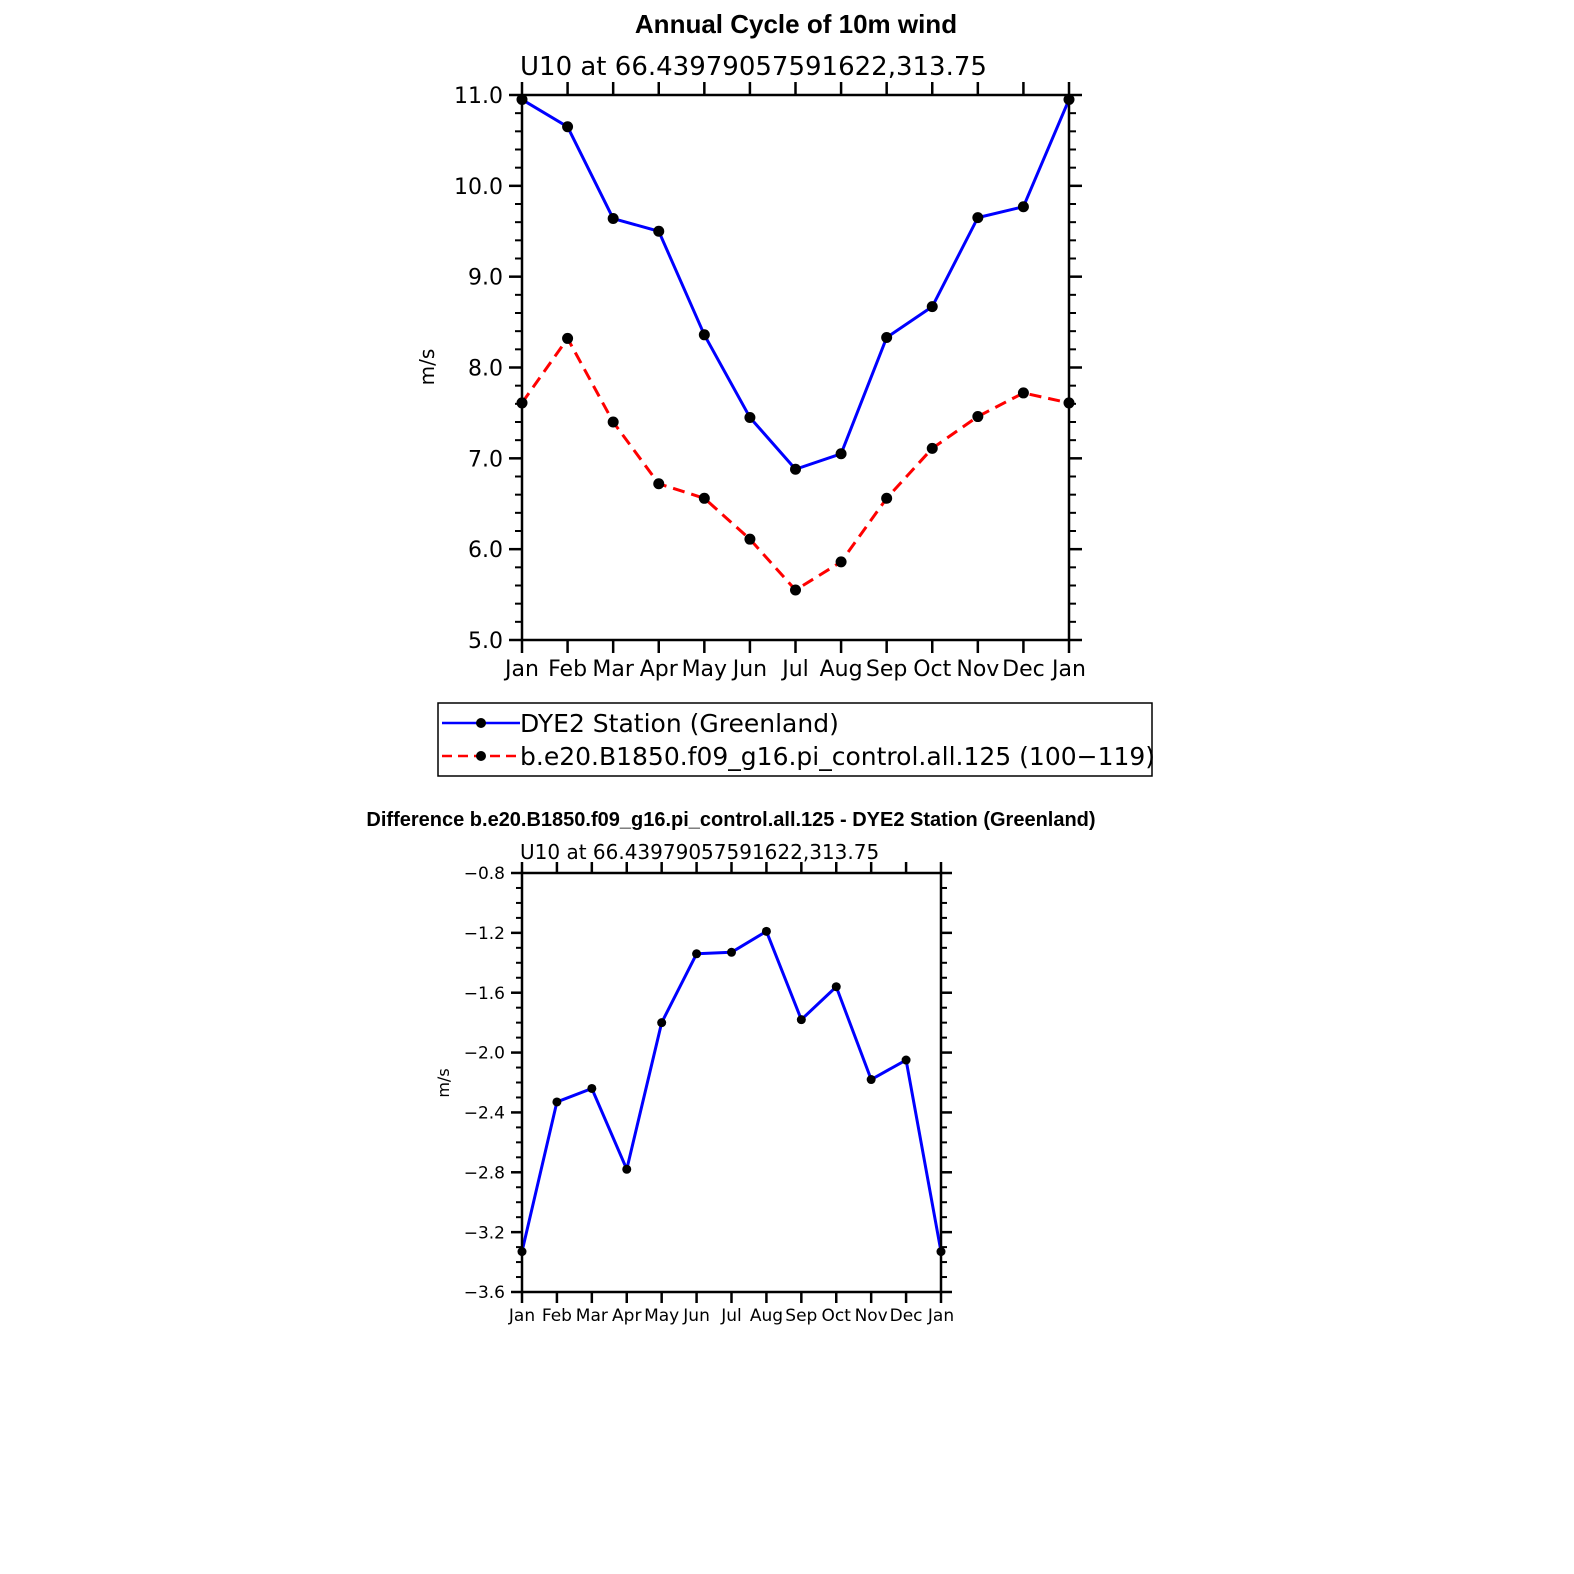 The image size is (1574, 1574). I want to click on chart1-ytick-label: 7.0, so click(485, 459).